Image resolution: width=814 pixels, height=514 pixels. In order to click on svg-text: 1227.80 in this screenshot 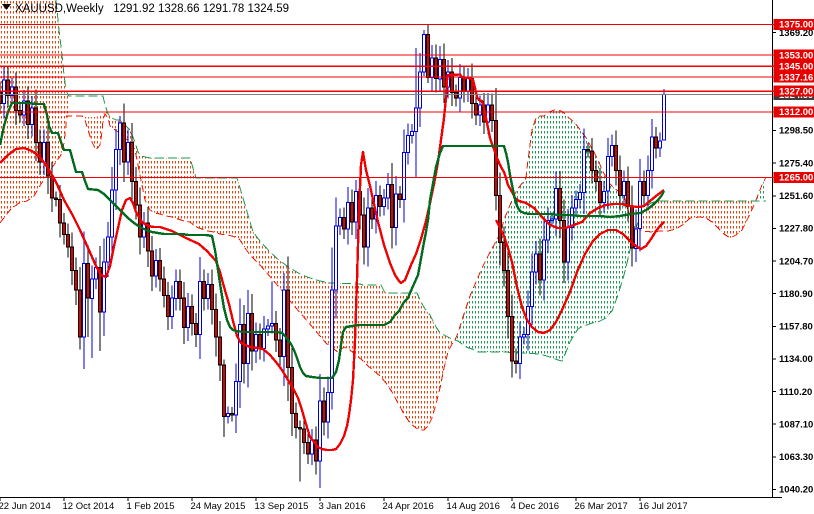, I will do `click(796, 229)`.